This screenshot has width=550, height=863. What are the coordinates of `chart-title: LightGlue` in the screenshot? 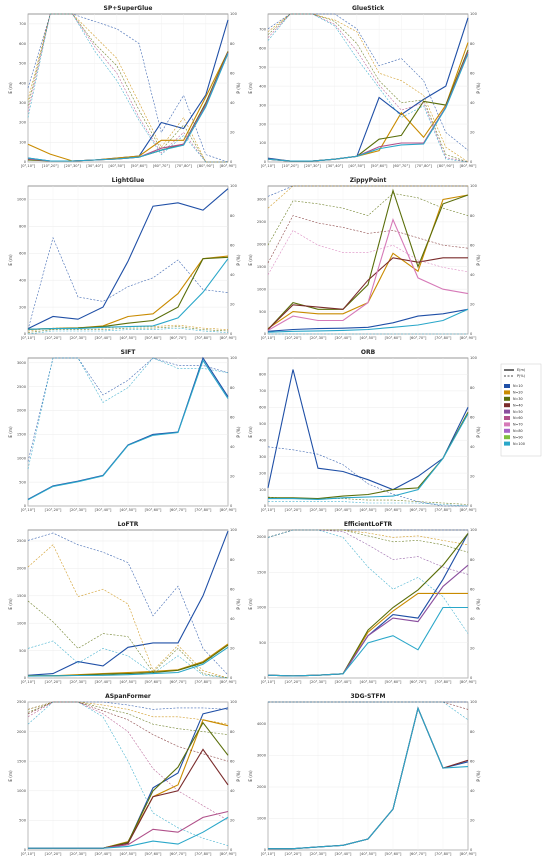 It's located at (128, 180).